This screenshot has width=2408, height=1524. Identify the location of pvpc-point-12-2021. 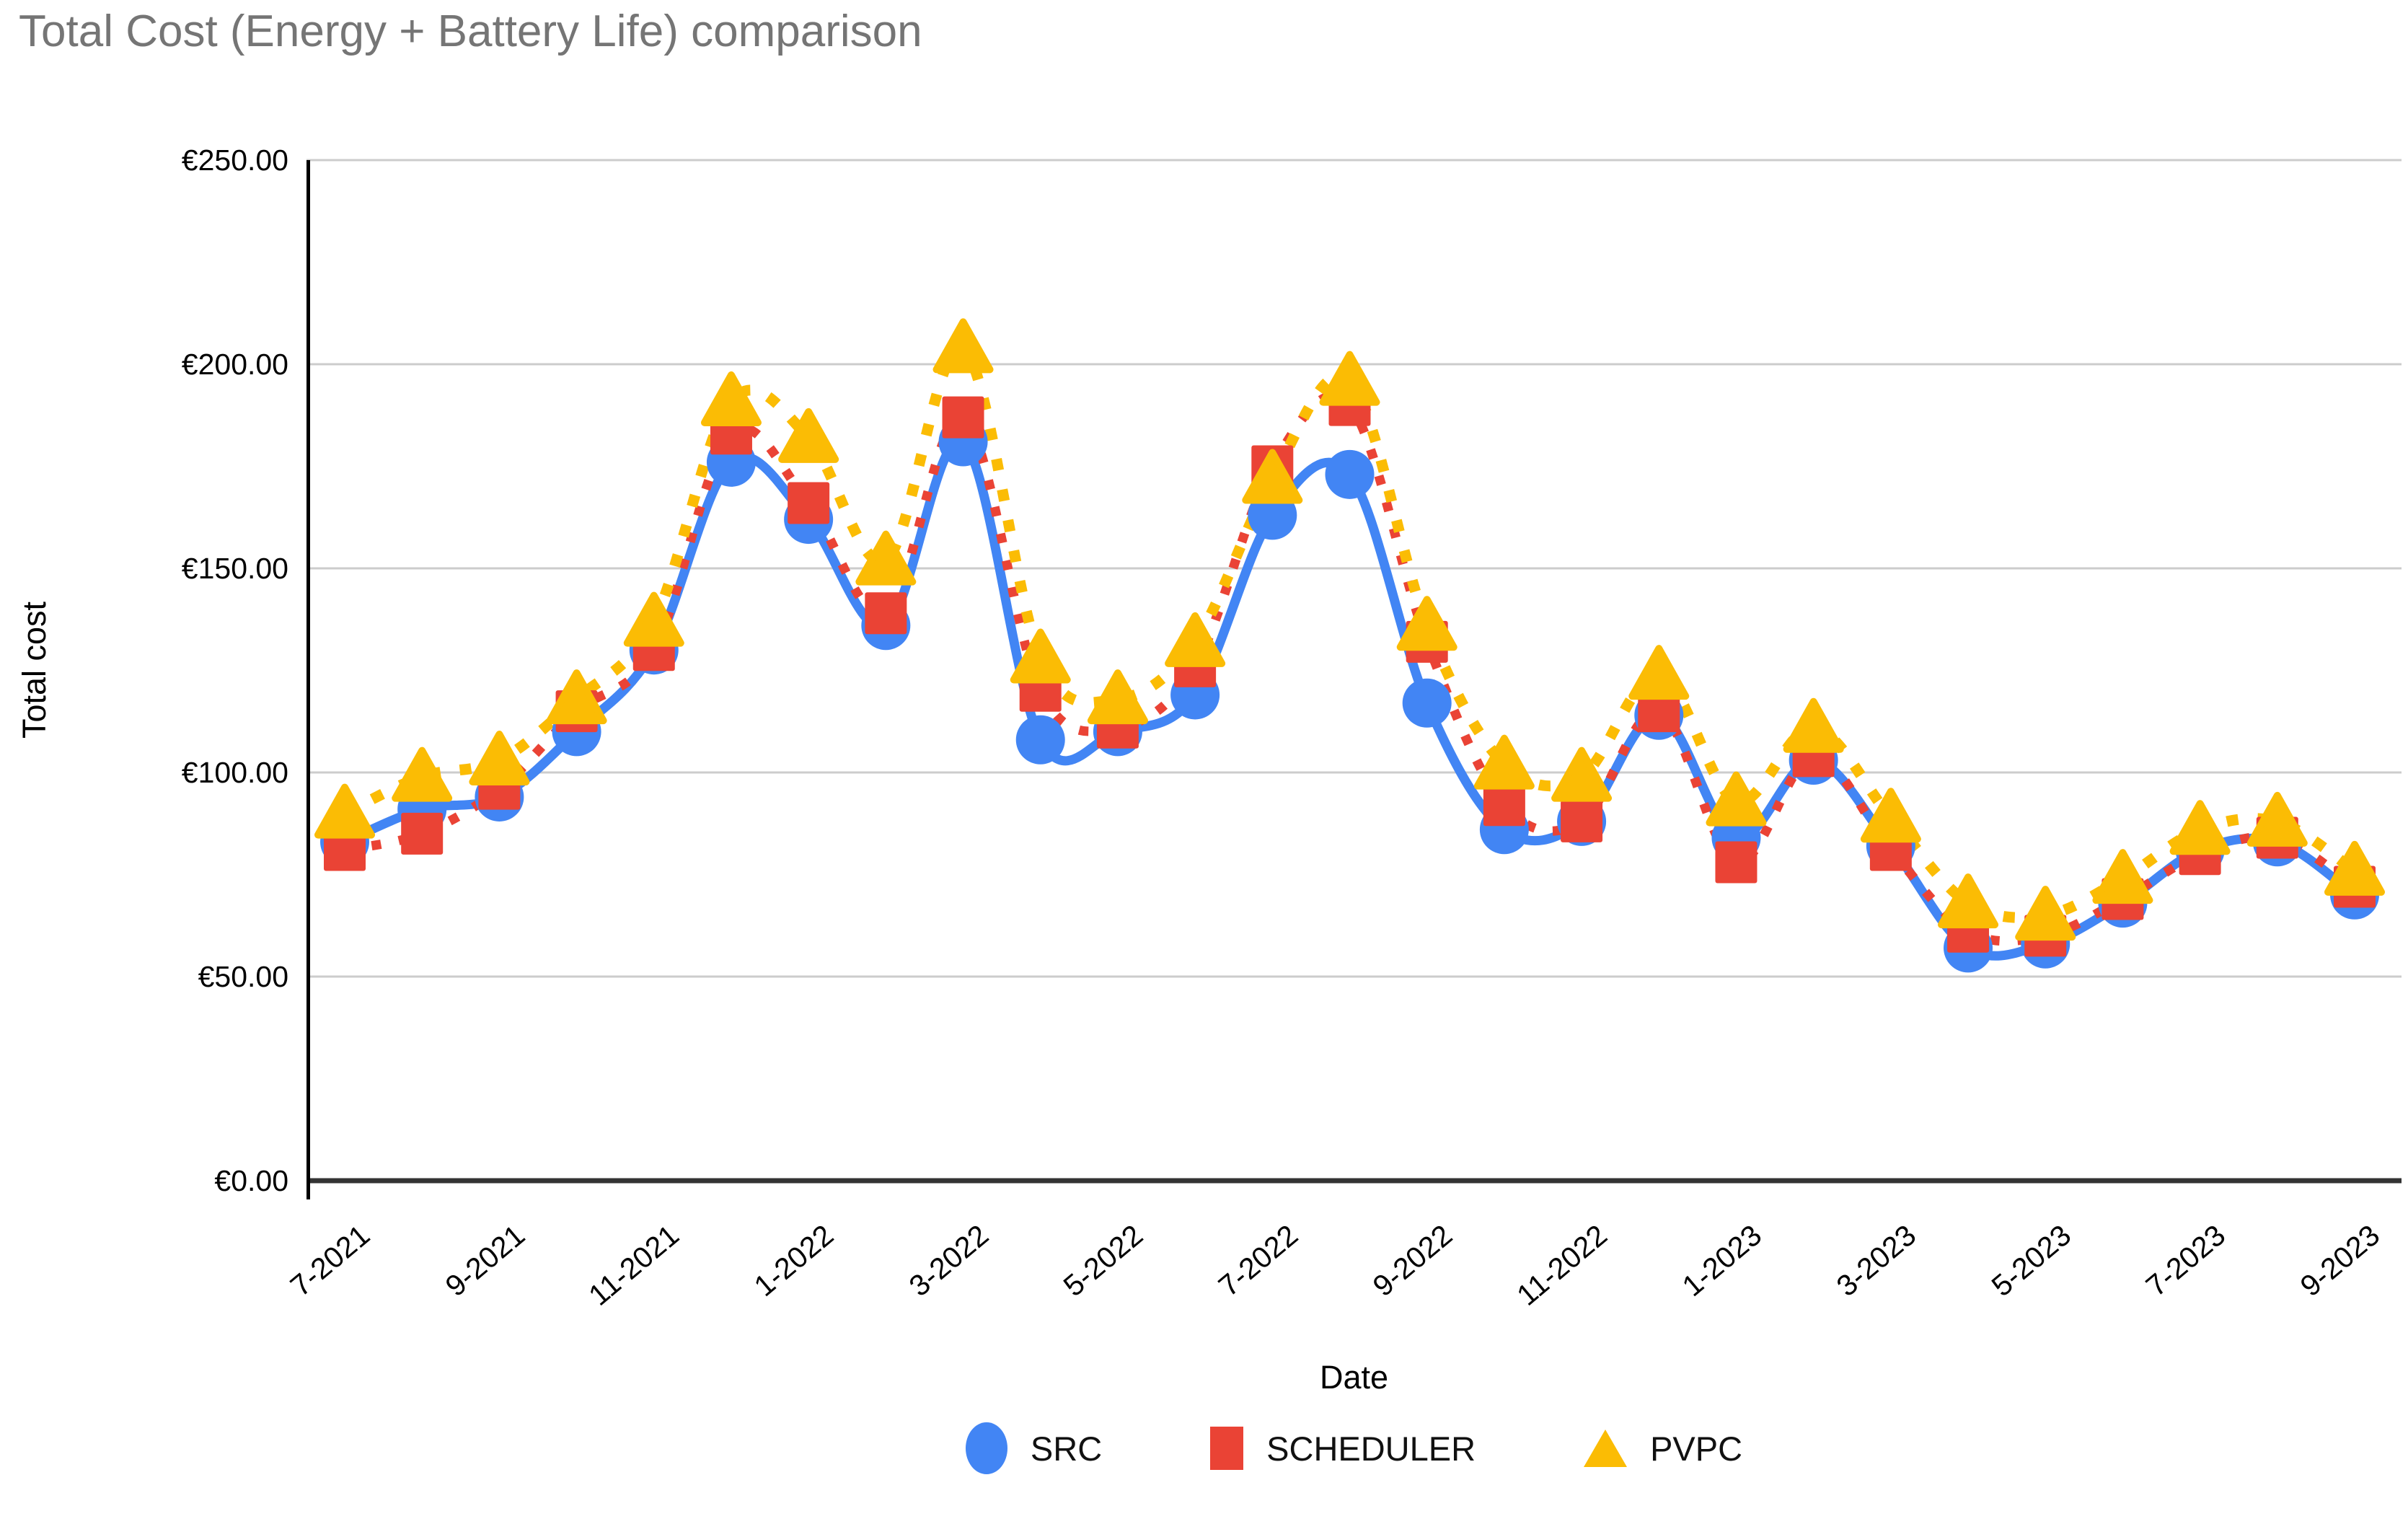
(731, 398).